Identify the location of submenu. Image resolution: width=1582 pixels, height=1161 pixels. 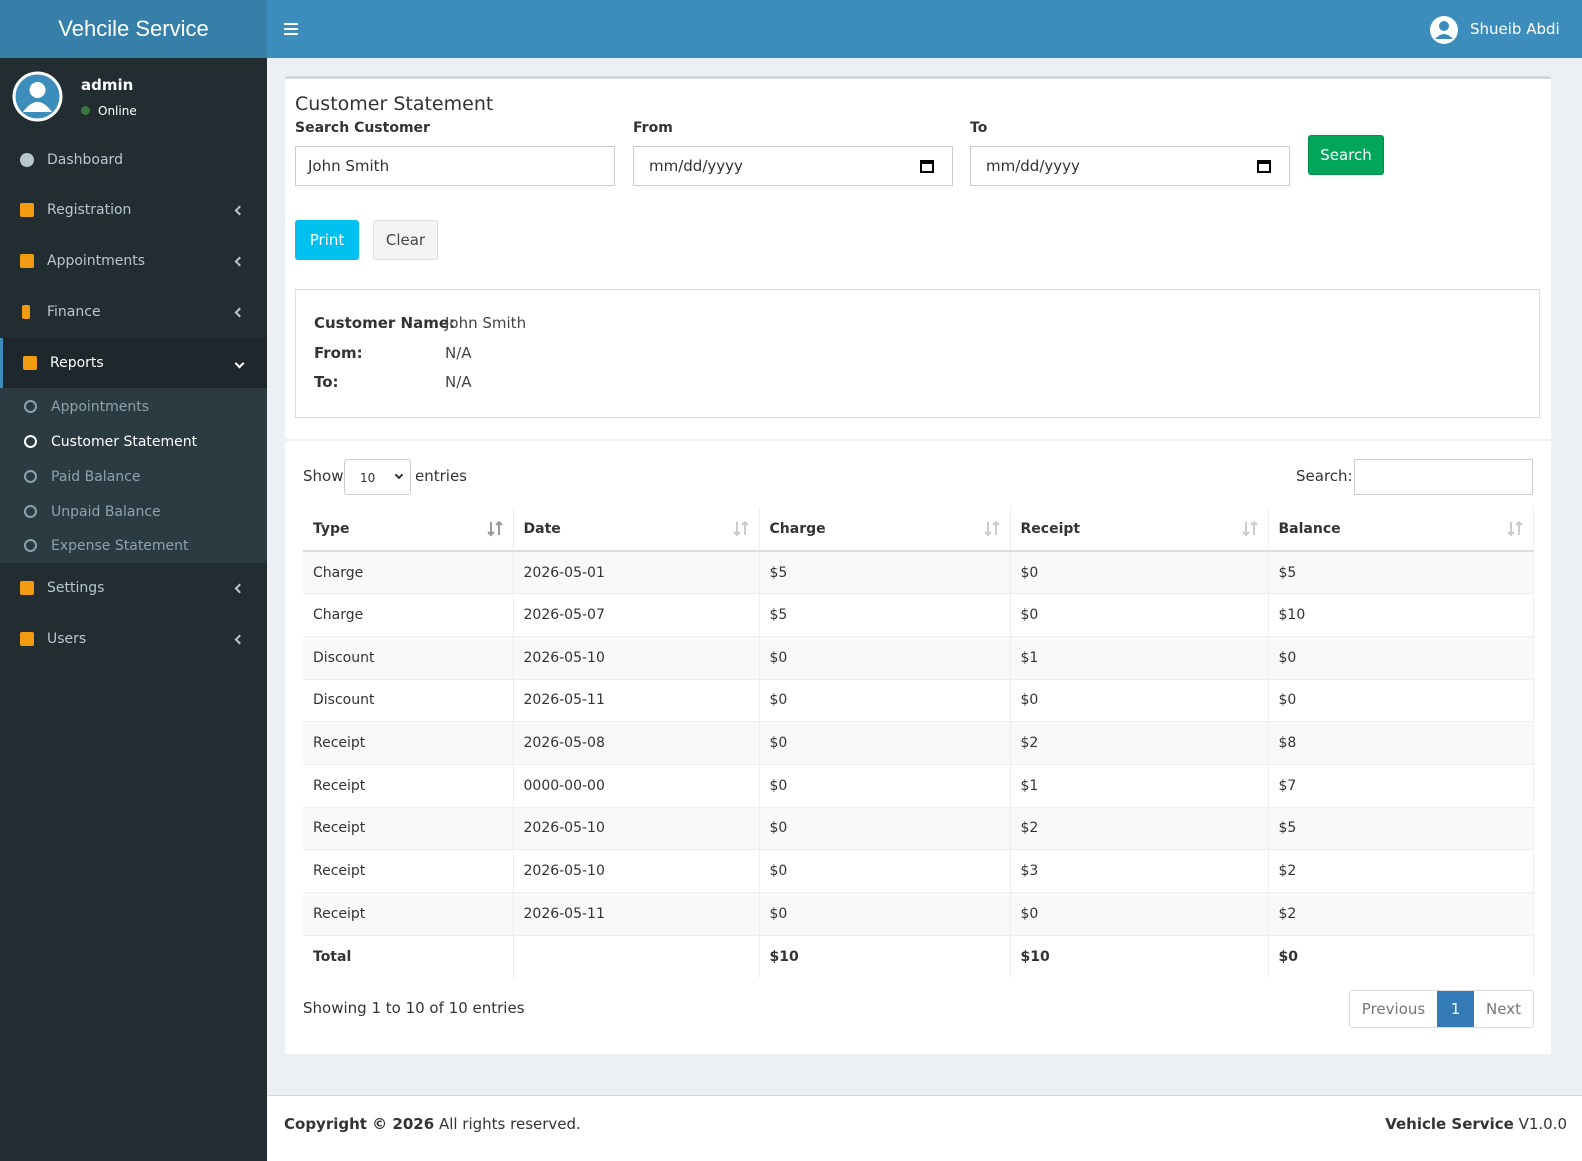
(133, 475).